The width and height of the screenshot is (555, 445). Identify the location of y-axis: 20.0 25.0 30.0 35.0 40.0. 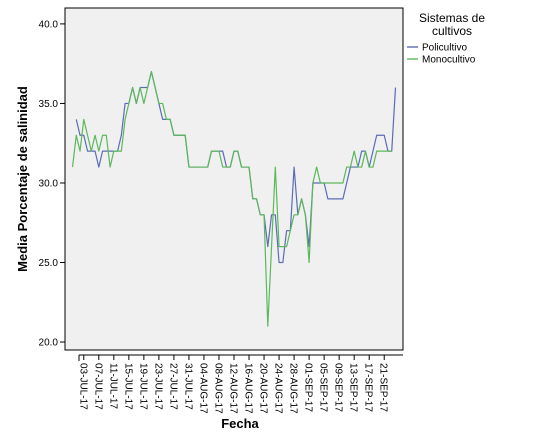
(52, 184).